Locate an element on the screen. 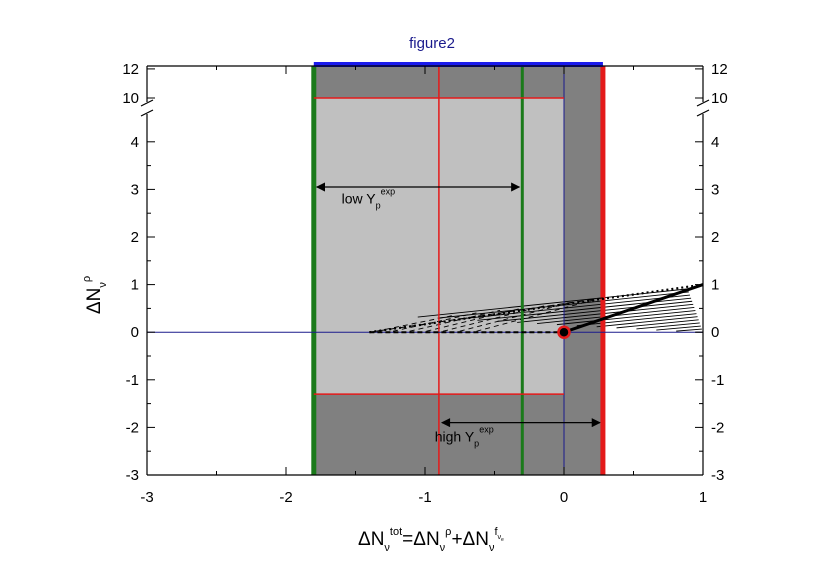  y-tick-label-right: 1 is located at coordinates (715, 285).